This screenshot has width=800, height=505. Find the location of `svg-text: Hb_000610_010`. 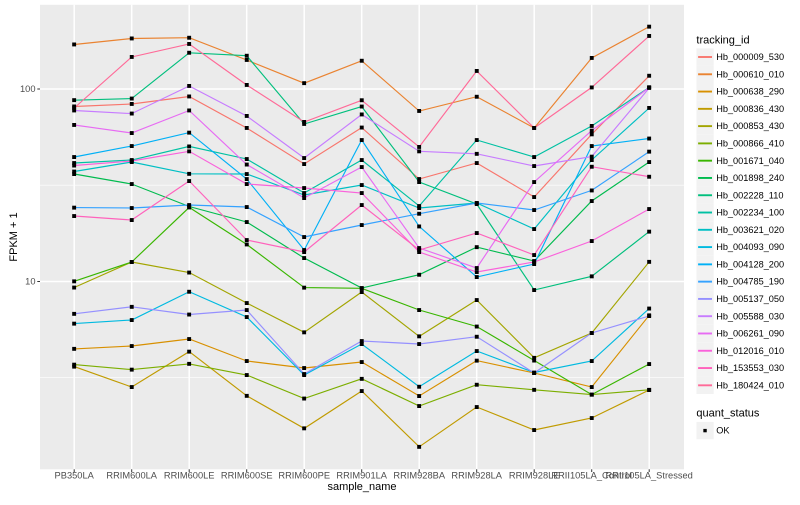

svg-text: Hb_000610_010 is located at coordinates (750, 74).